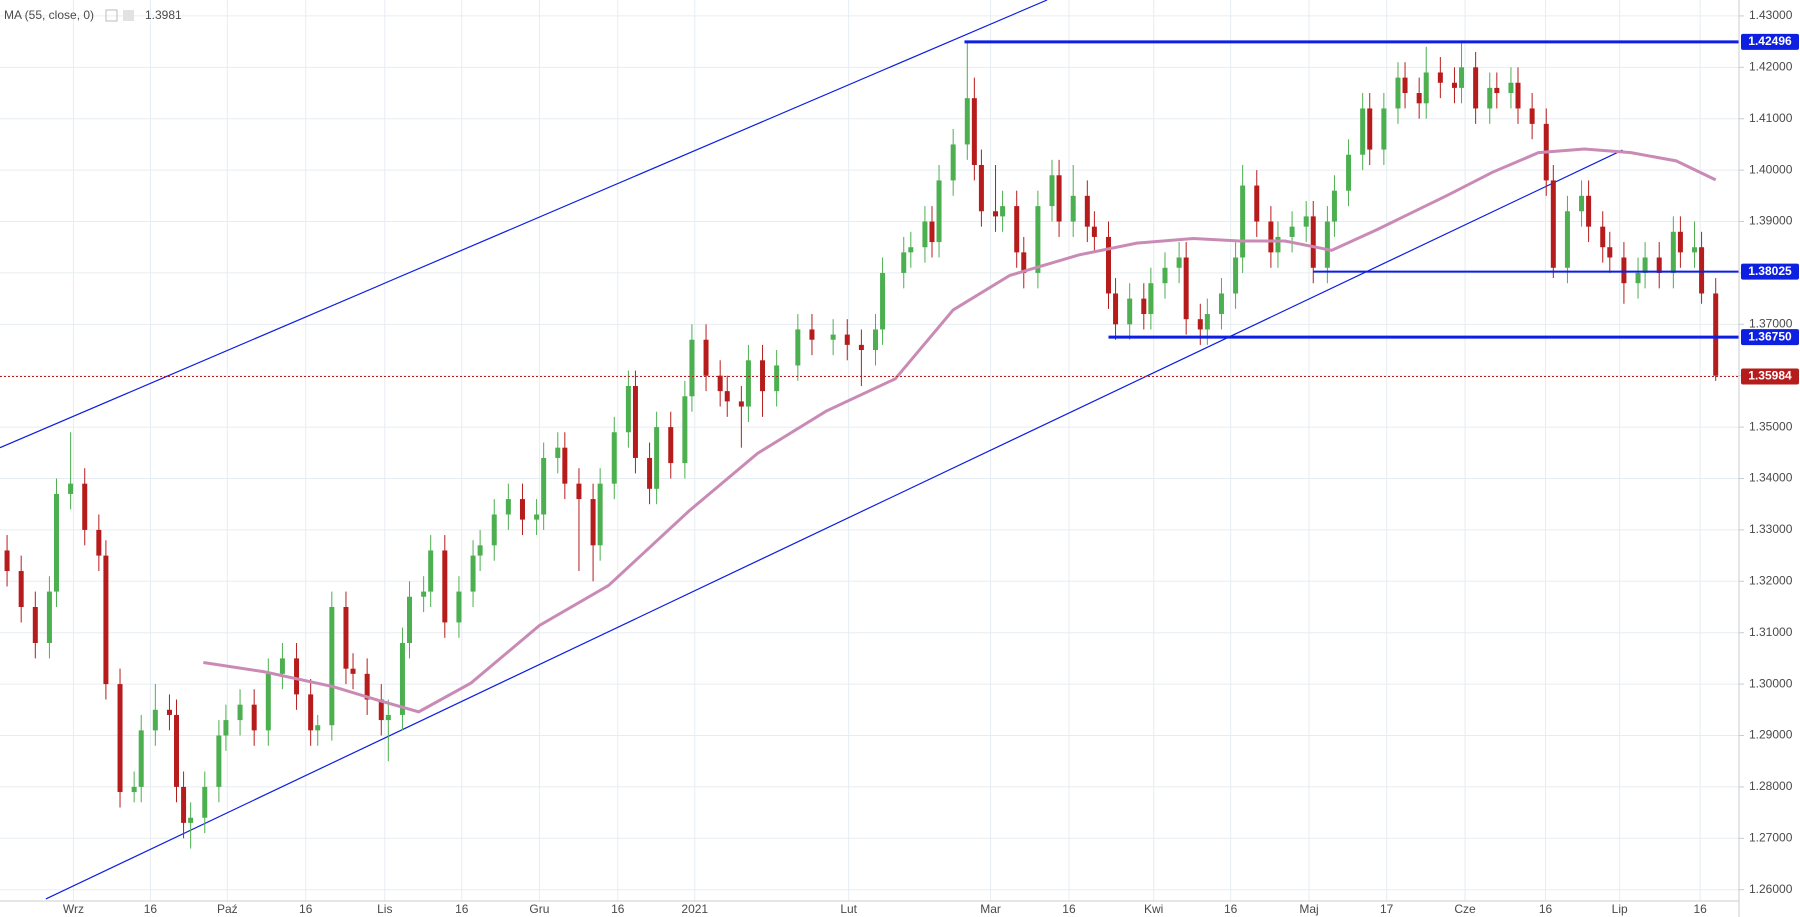 This screenshot has width=1800, height=917. Describe the element at coordinates (163, 15) in the screenshot. I see `legend-value: 1.3981` at that location.